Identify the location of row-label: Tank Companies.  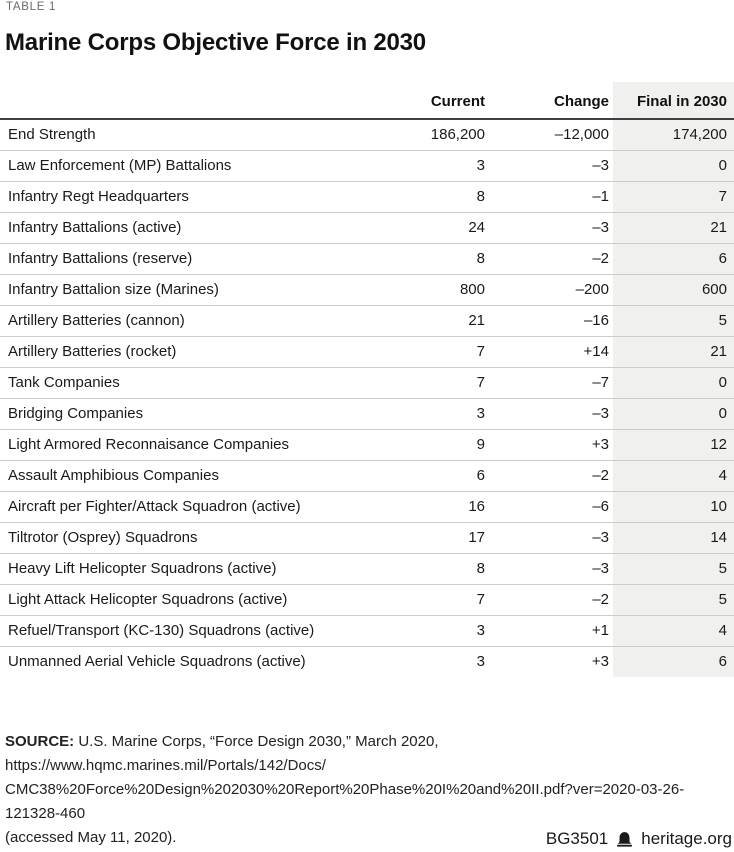
(179, 383).